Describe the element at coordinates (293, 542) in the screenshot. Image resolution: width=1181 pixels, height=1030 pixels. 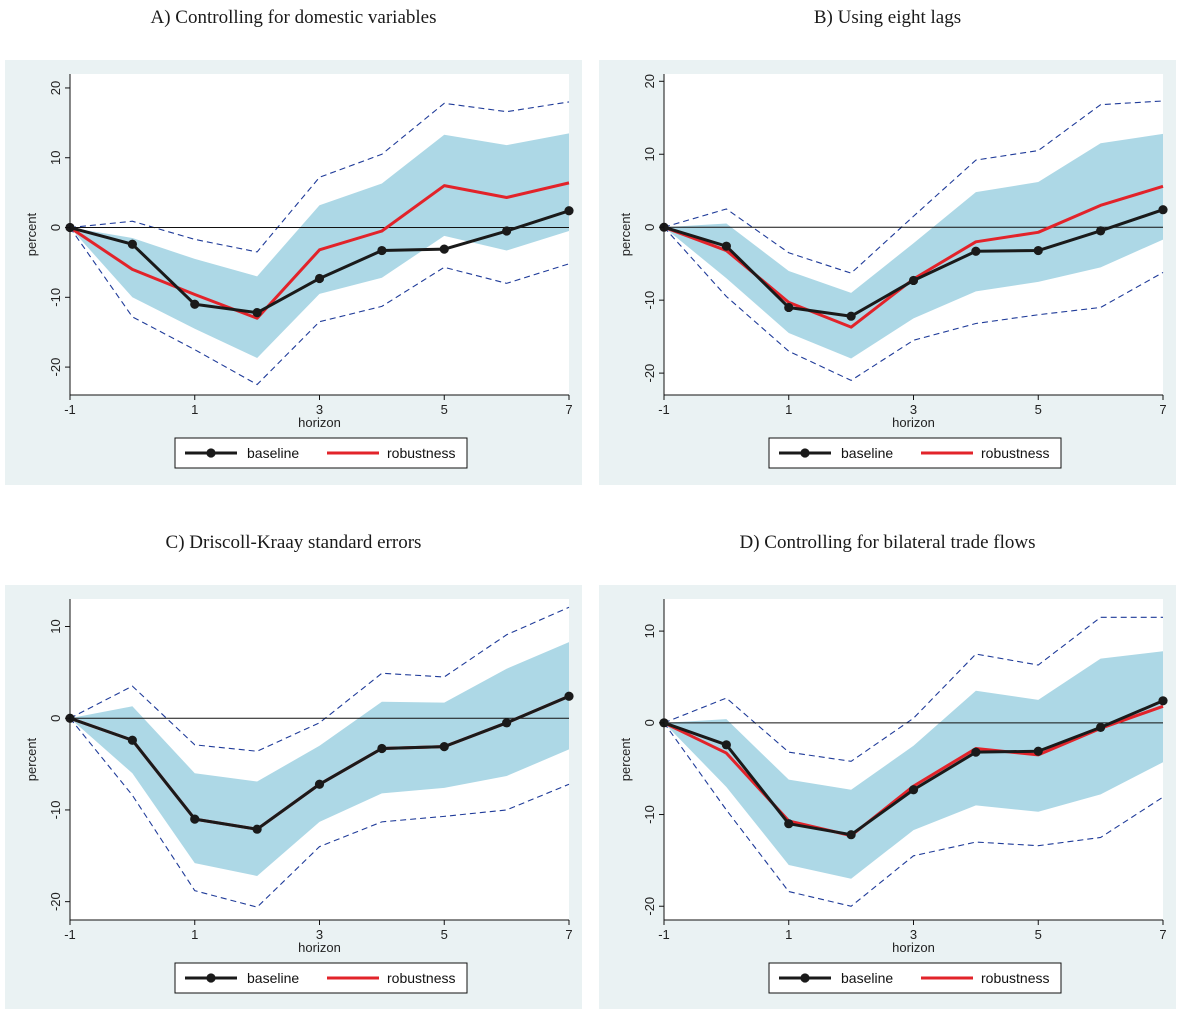
I see `panel-title: C) Driscoll-Kraay standard errors` at that location.